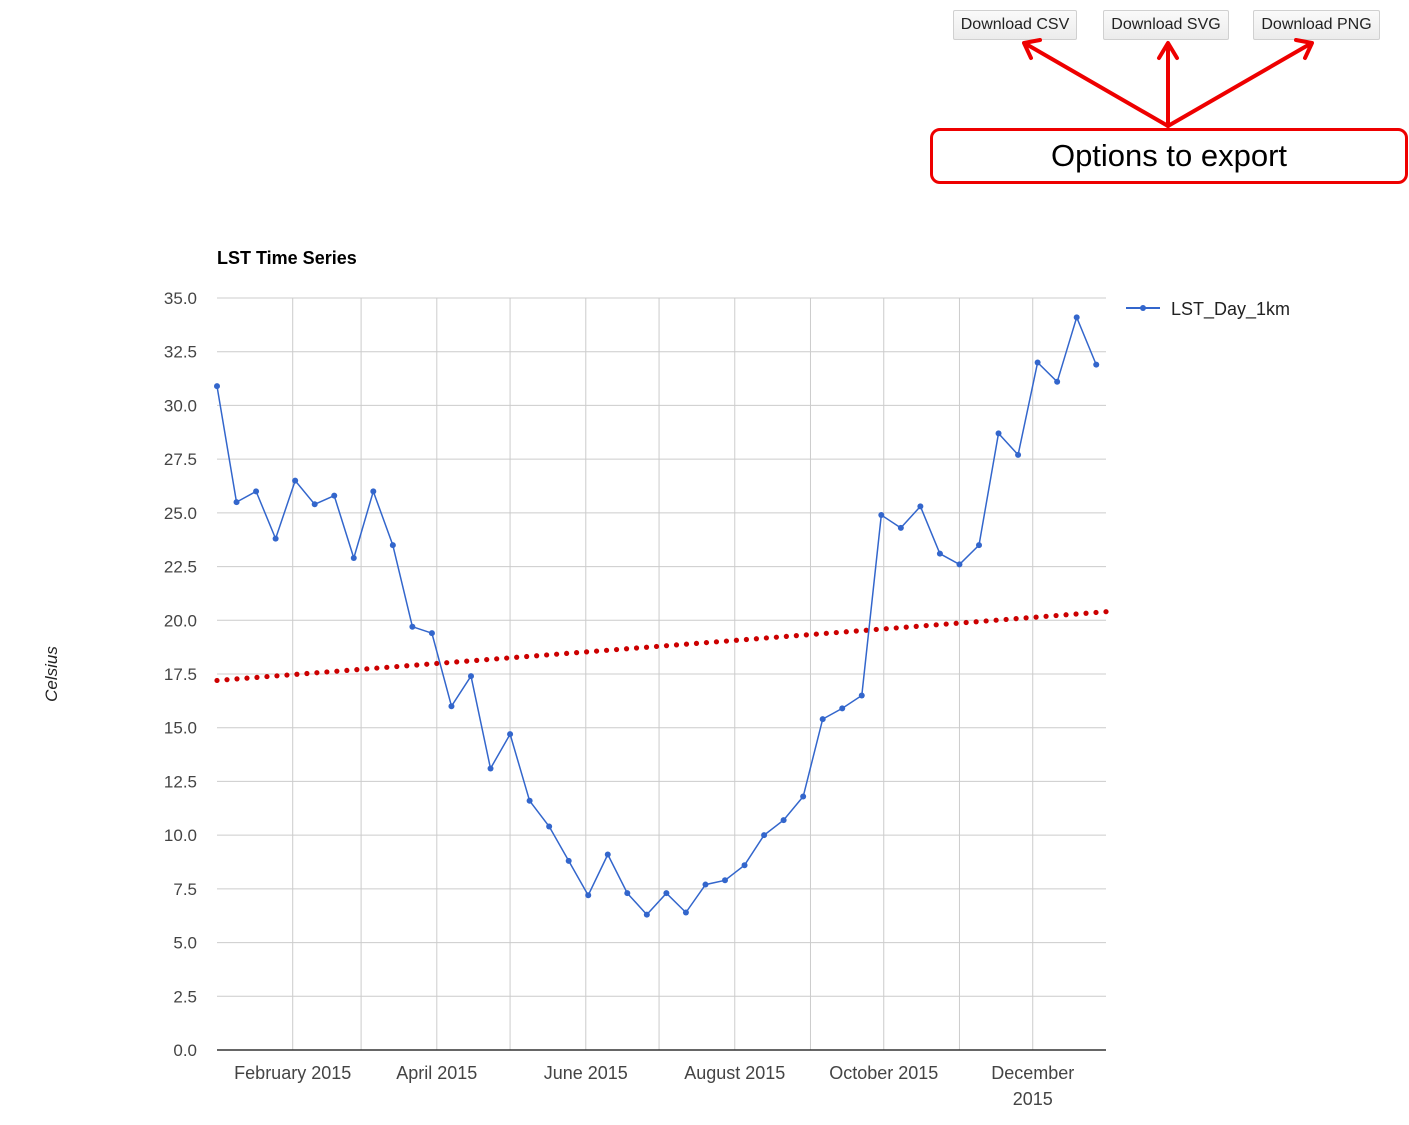  I want to click on y-tick-label: 12.5, so click(180, 781).